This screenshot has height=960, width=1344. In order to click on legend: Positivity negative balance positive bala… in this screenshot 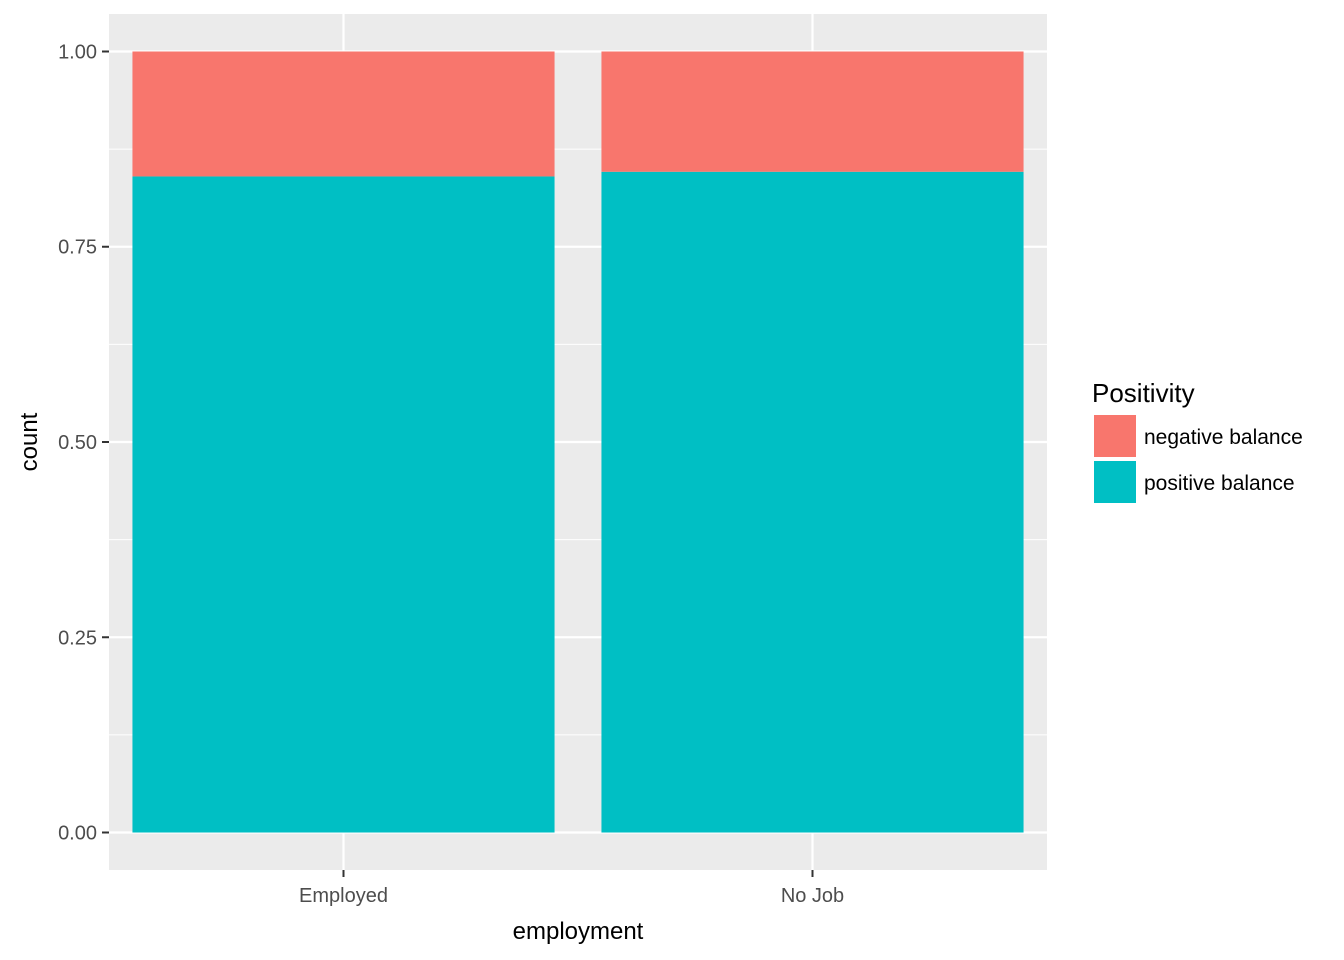, I will do `click(1197, 440)`.